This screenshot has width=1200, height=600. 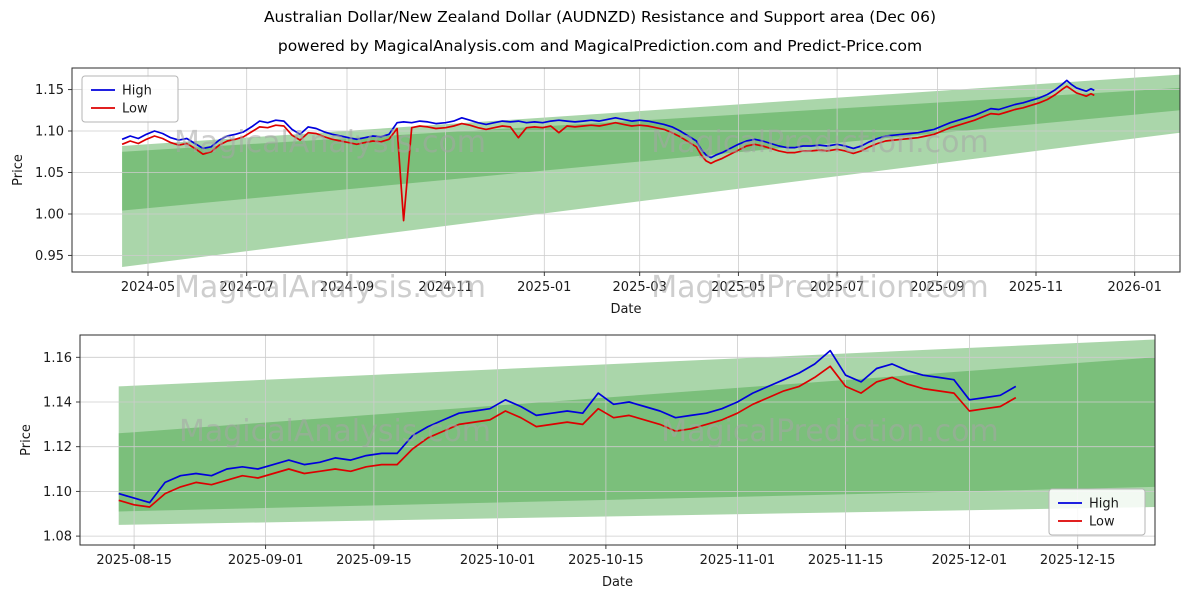 I want to click on x-tick-label: 2025-11-15, so click(x=846, y=560).